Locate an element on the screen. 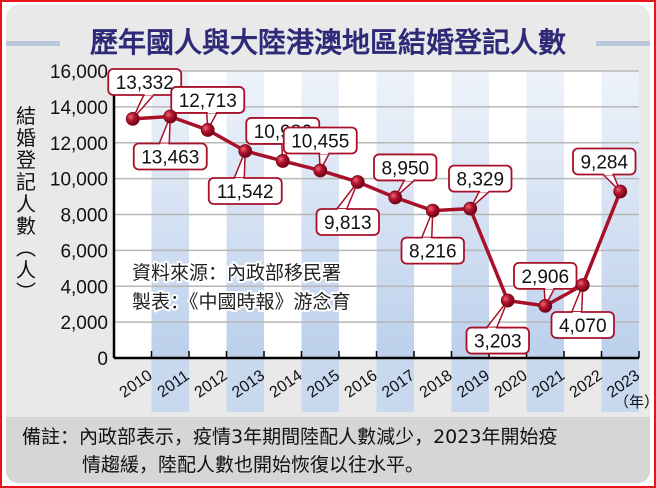  x-tick-label: 2012 is located at coordinates (211, 384).